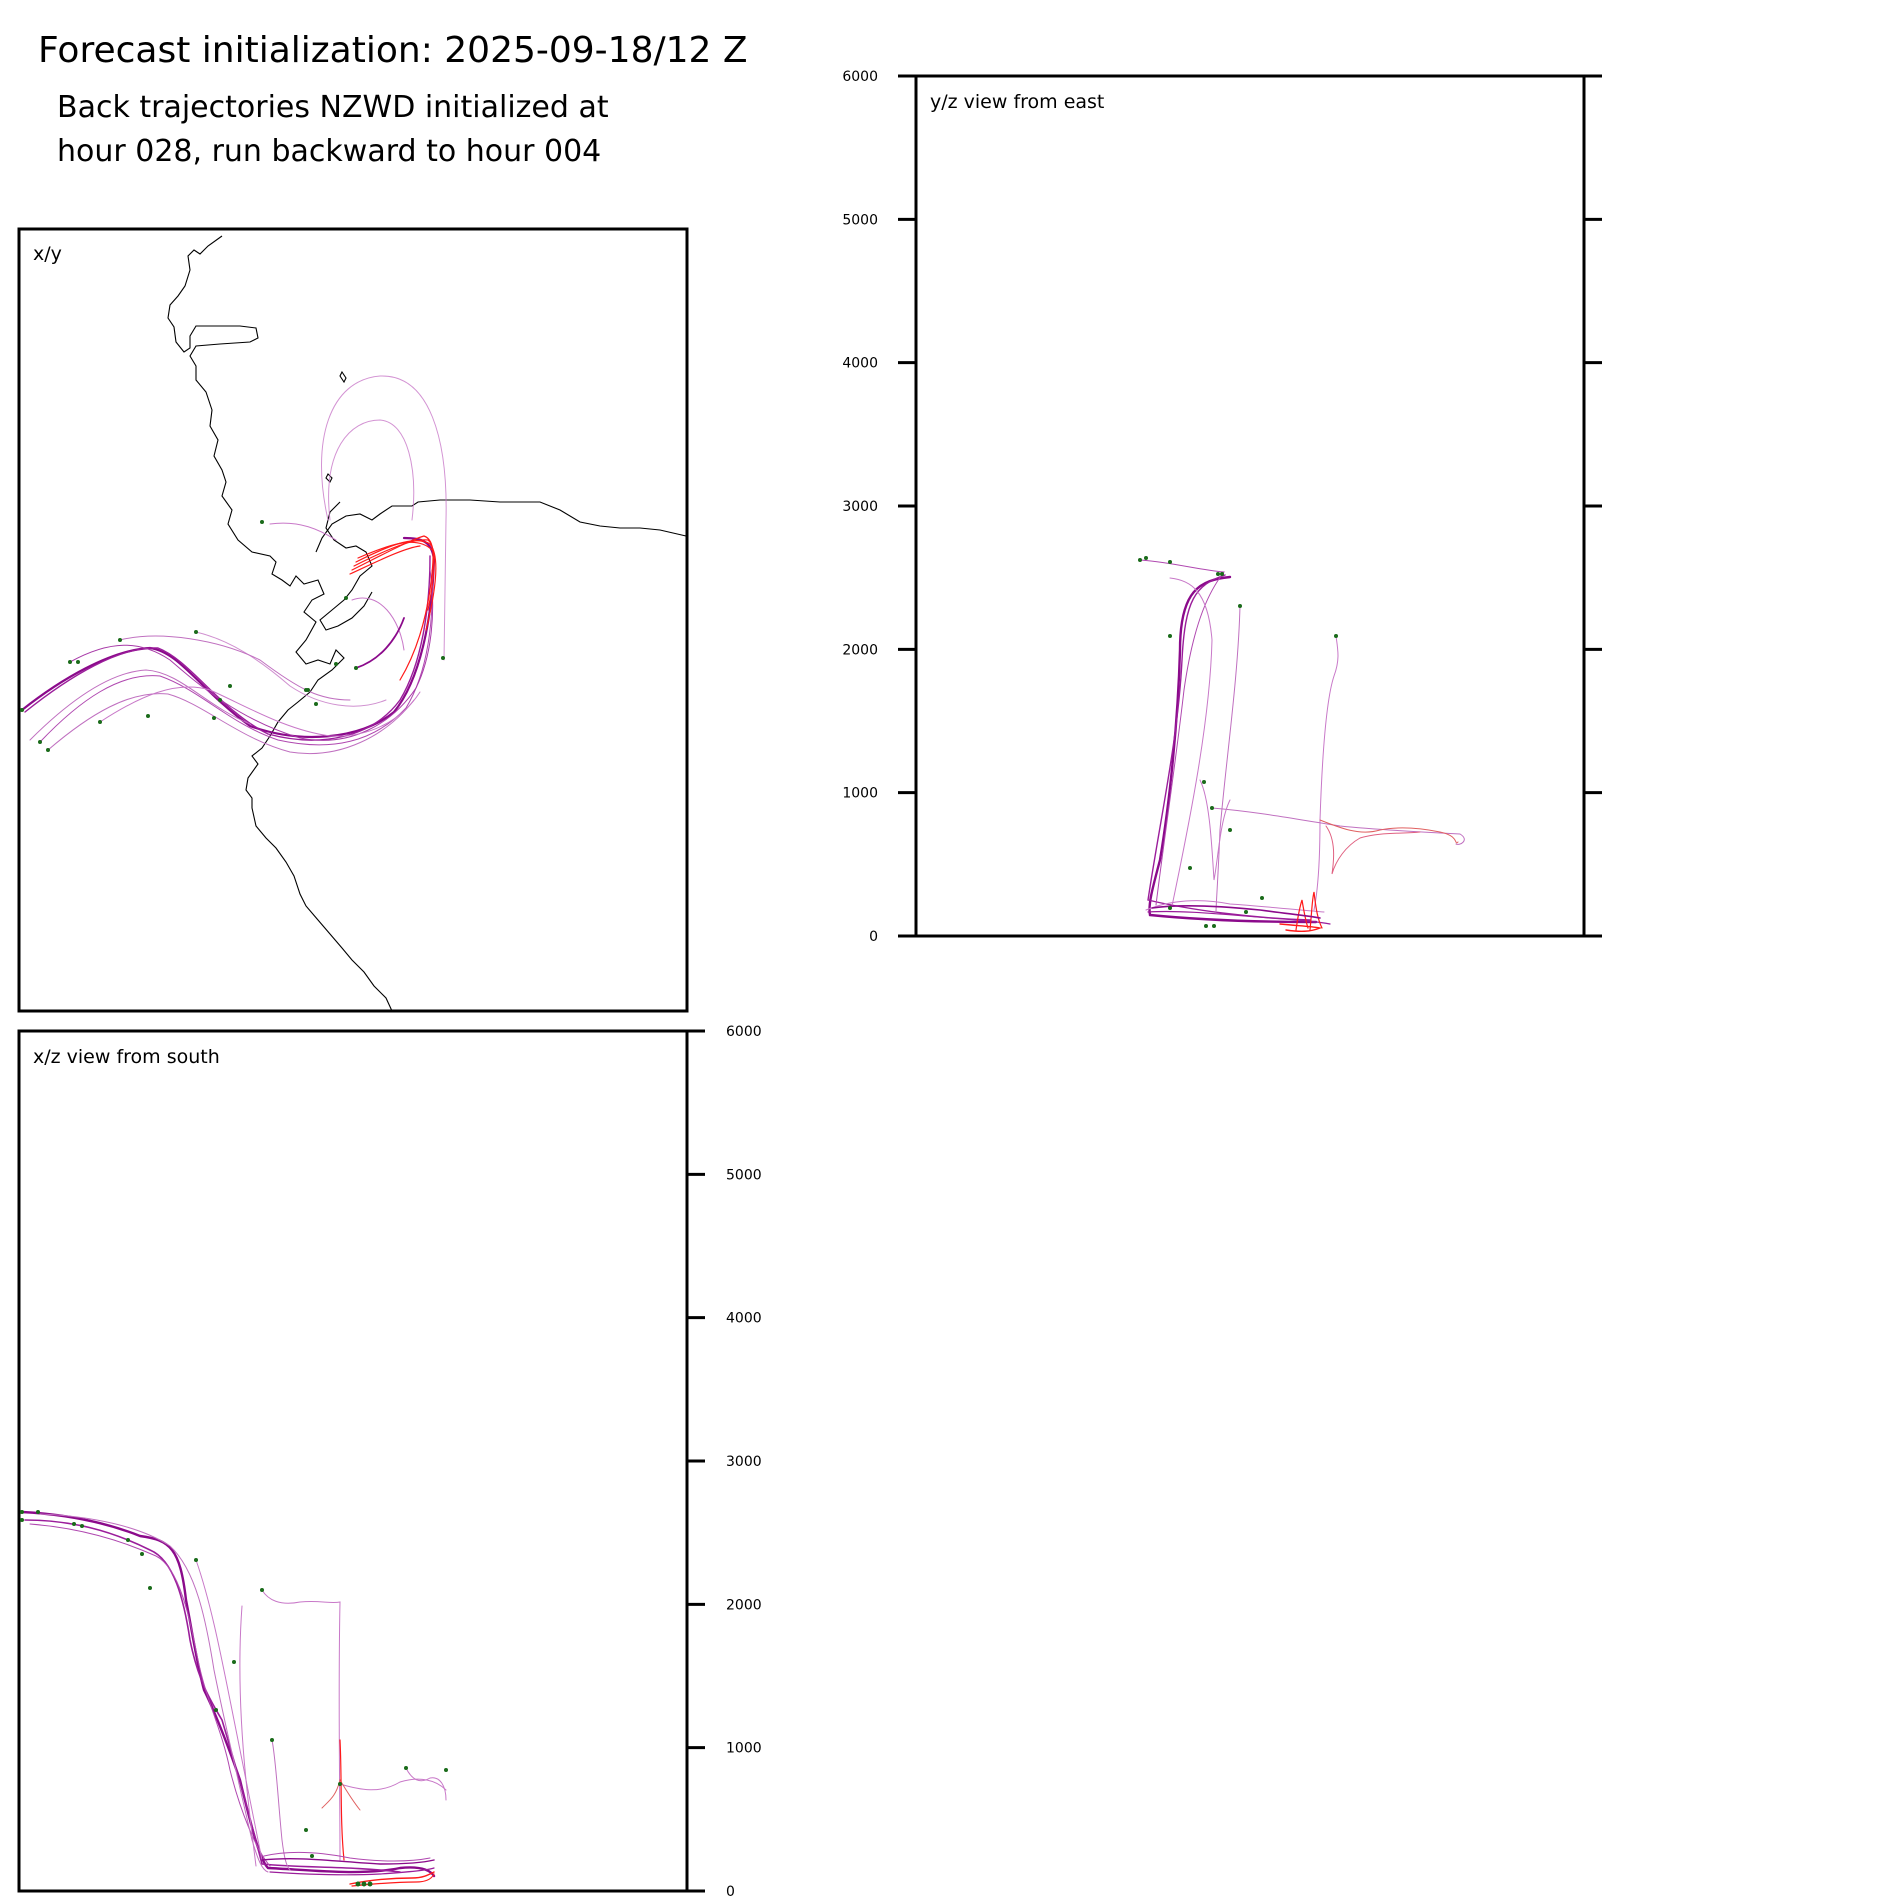 Image resolution: width=1900 pixels, height=1900 pixels. I want to click on yz-trajectories, so click(1302, 746).